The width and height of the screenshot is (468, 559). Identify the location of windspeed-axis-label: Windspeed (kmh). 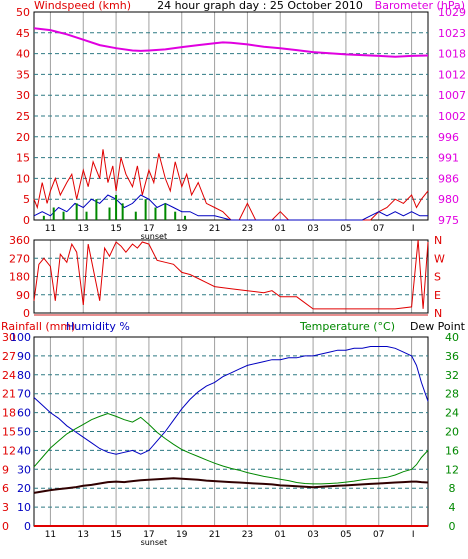
(82, 6).